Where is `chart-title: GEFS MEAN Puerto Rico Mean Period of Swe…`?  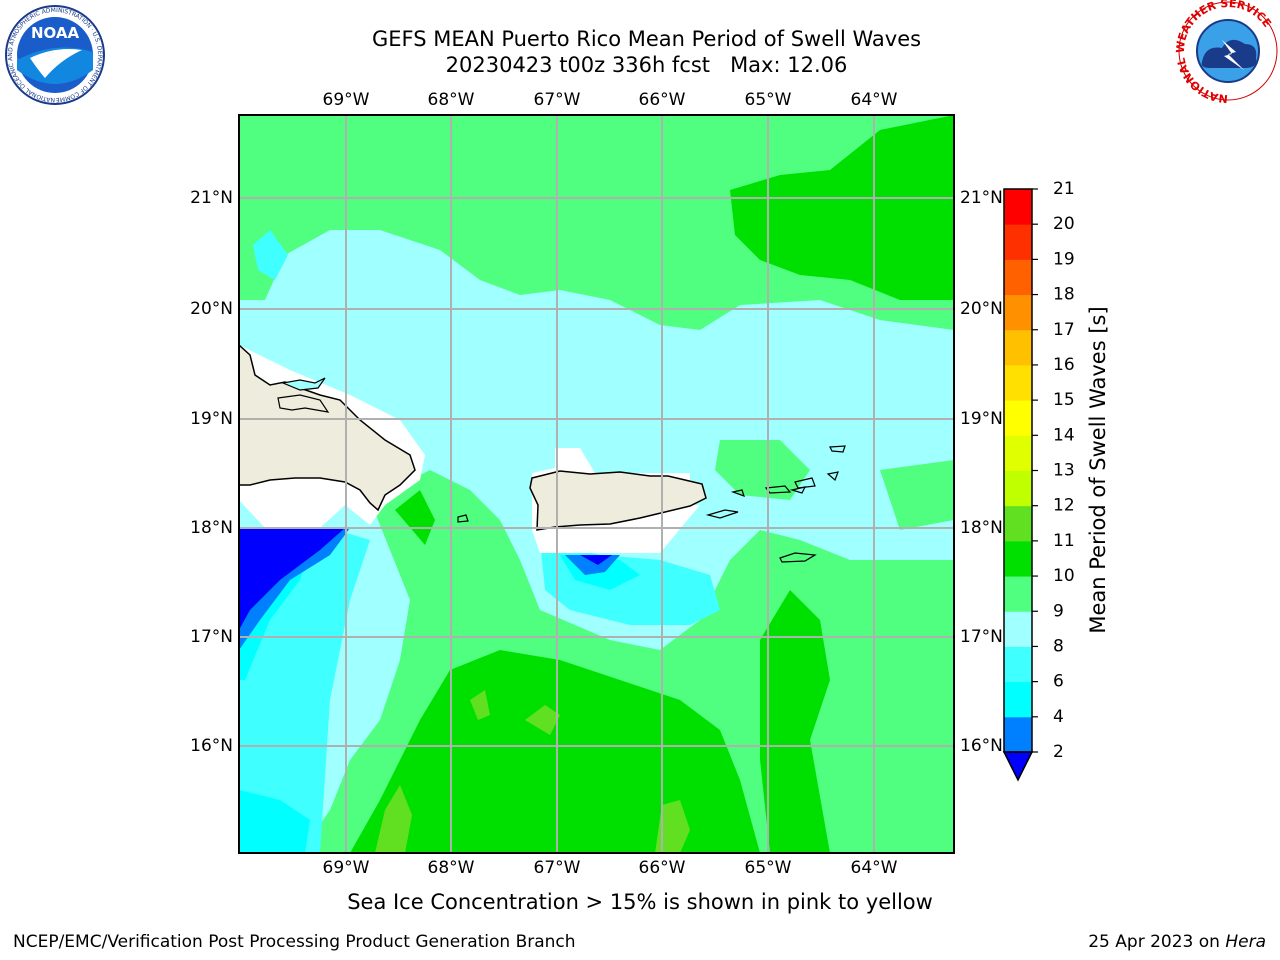 chart-title: GEFS MEAN Puerto Rico Mean Period of Swe… is located at coordinates (646, 52).